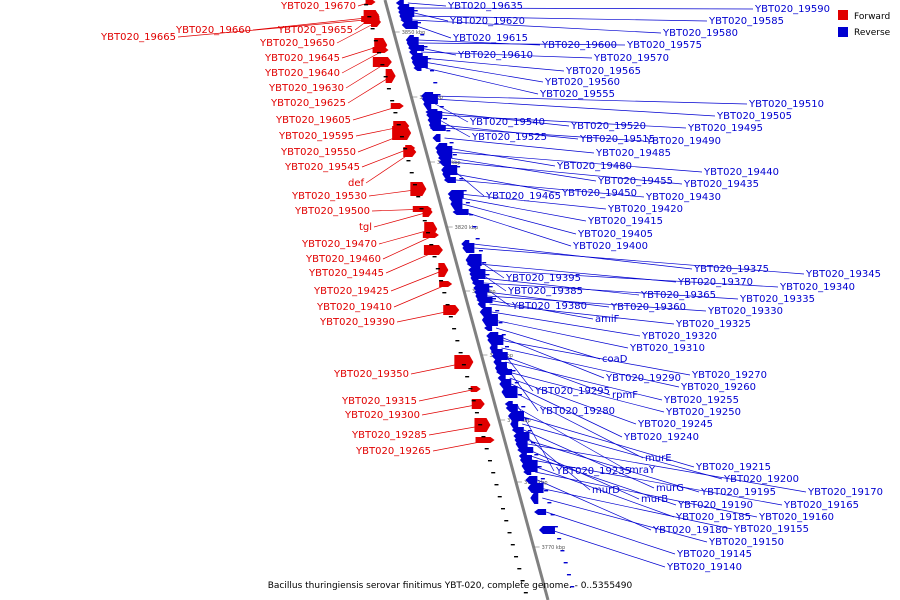 This screenshot has height=600, width=900. I want to click on gene-label-forward: YBT020_19350, so click(371, 374).